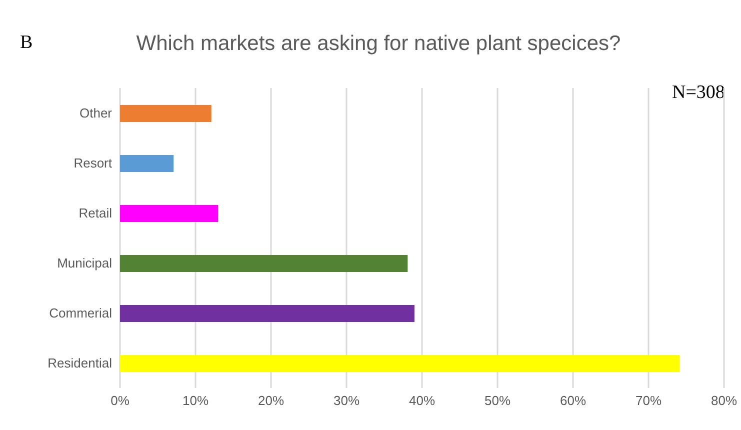 This screenshot has width=741, height=430. Describe the element at coordinates (95, 213) in the screenshot. I see `y-tick-label: Retail` at that location.